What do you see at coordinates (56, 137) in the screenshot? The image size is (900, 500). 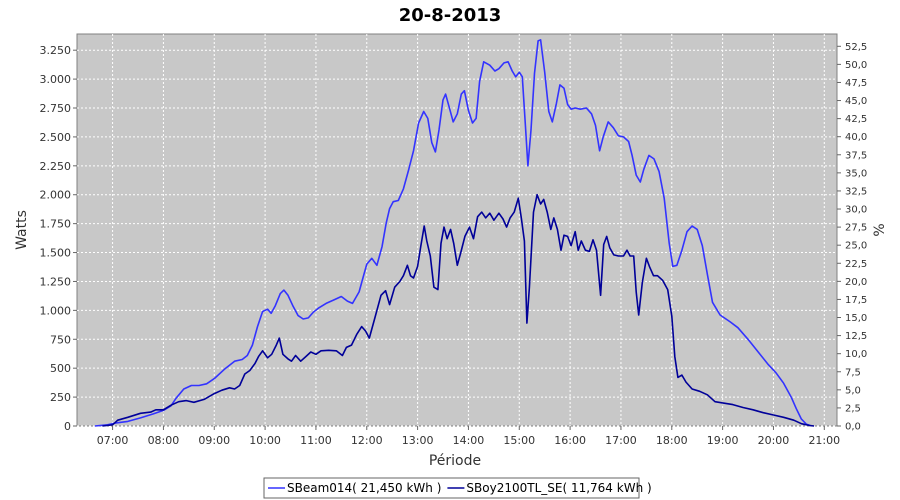 I see `y-tick-label: 2.500` at bounding box center [56, 137].